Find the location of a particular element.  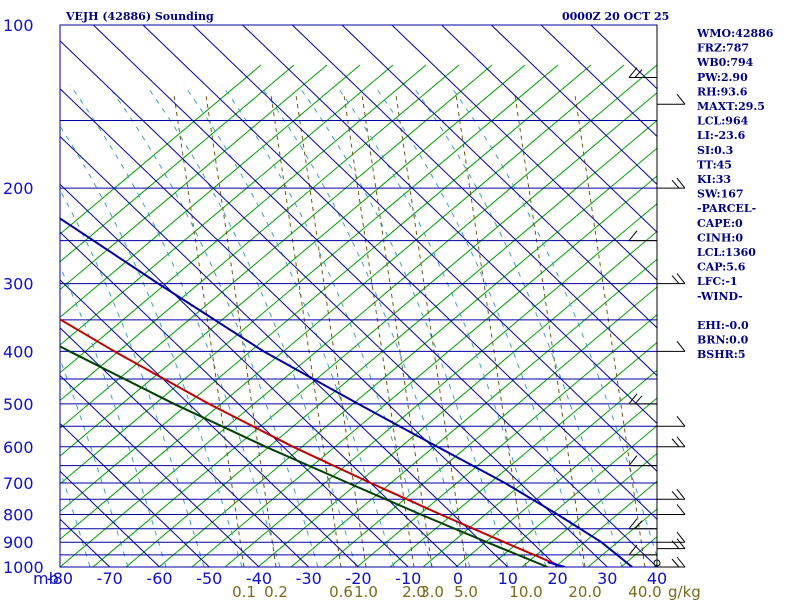

temperature-tick-label: 40 is located at coordinates (657, 578).